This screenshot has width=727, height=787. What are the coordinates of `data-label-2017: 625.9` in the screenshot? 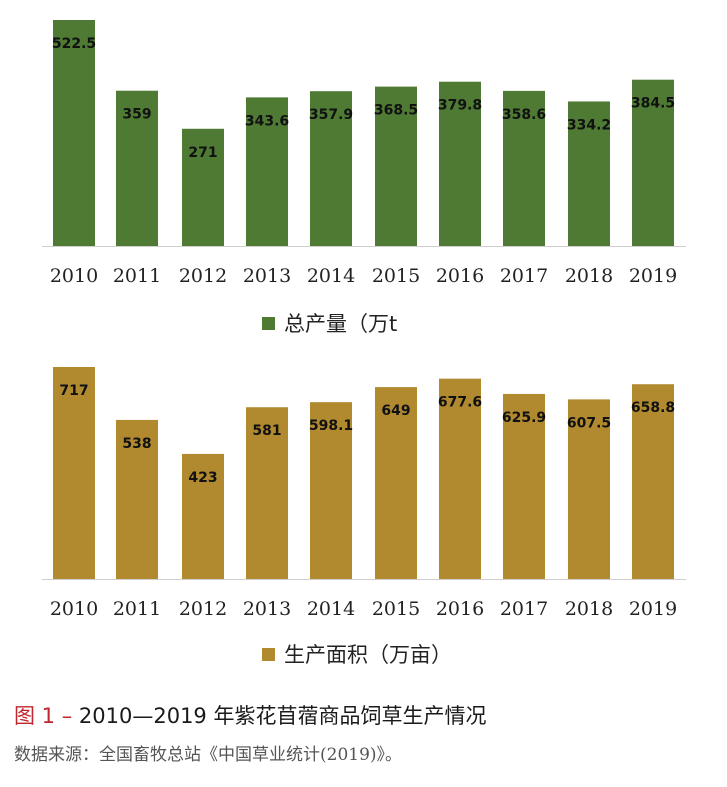 It's located at (524, 418).